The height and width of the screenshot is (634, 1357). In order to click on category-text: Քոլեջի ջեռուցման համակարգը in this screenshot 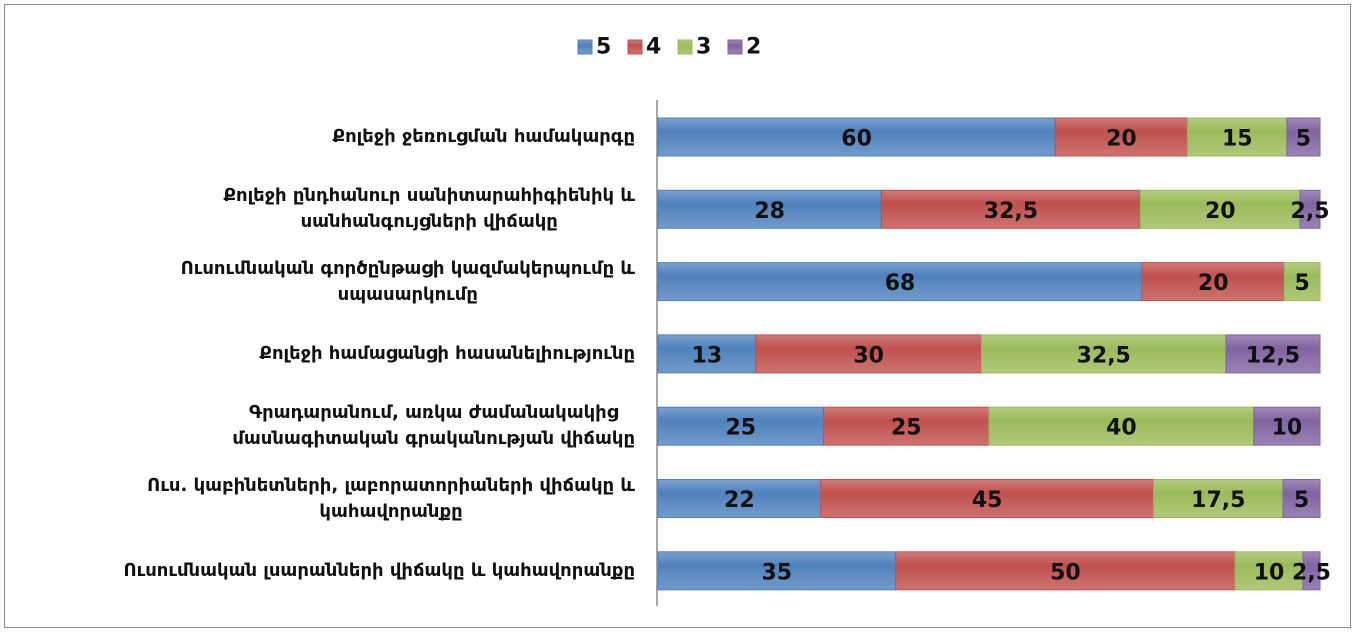, I will do `click(483, 136)`.